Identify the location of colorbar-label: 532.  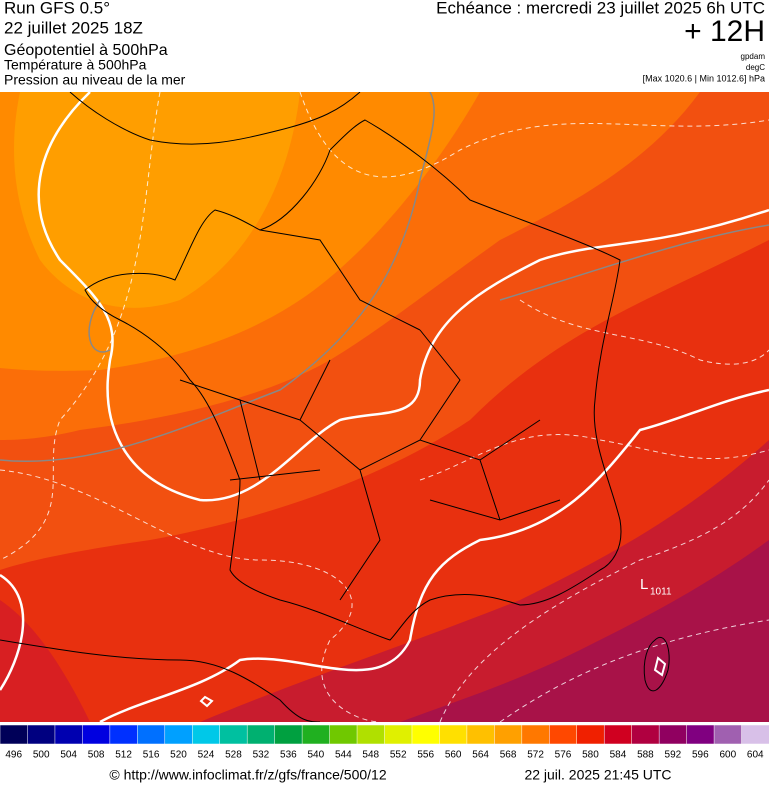
(261, 755).